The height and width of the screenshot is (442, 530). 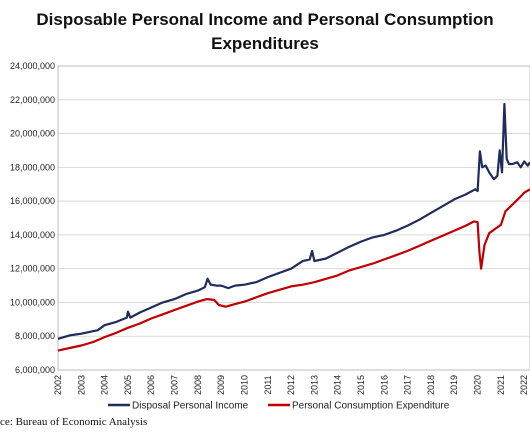 What do you see at coordinates (175, 385) in the screenshot?
I see `x-tick-label: 2007` at bounding box center [175, 385].